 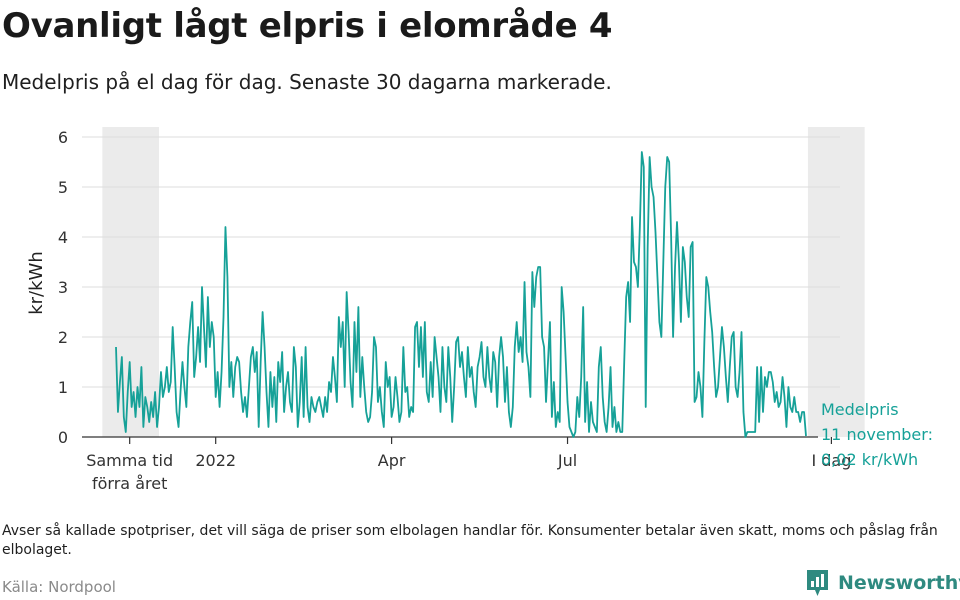 What do you see at coordinates (63, 137) in the screenshot?
I see `y-tick-label: 6` at bounding box center [63, 137].